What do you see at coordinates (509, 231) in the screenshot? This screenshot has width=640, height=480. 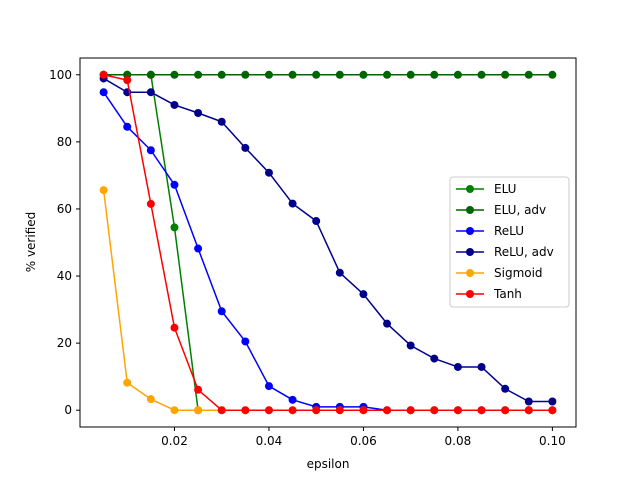 I see `legend-label: ReLU` at bounding box center [509, 231].